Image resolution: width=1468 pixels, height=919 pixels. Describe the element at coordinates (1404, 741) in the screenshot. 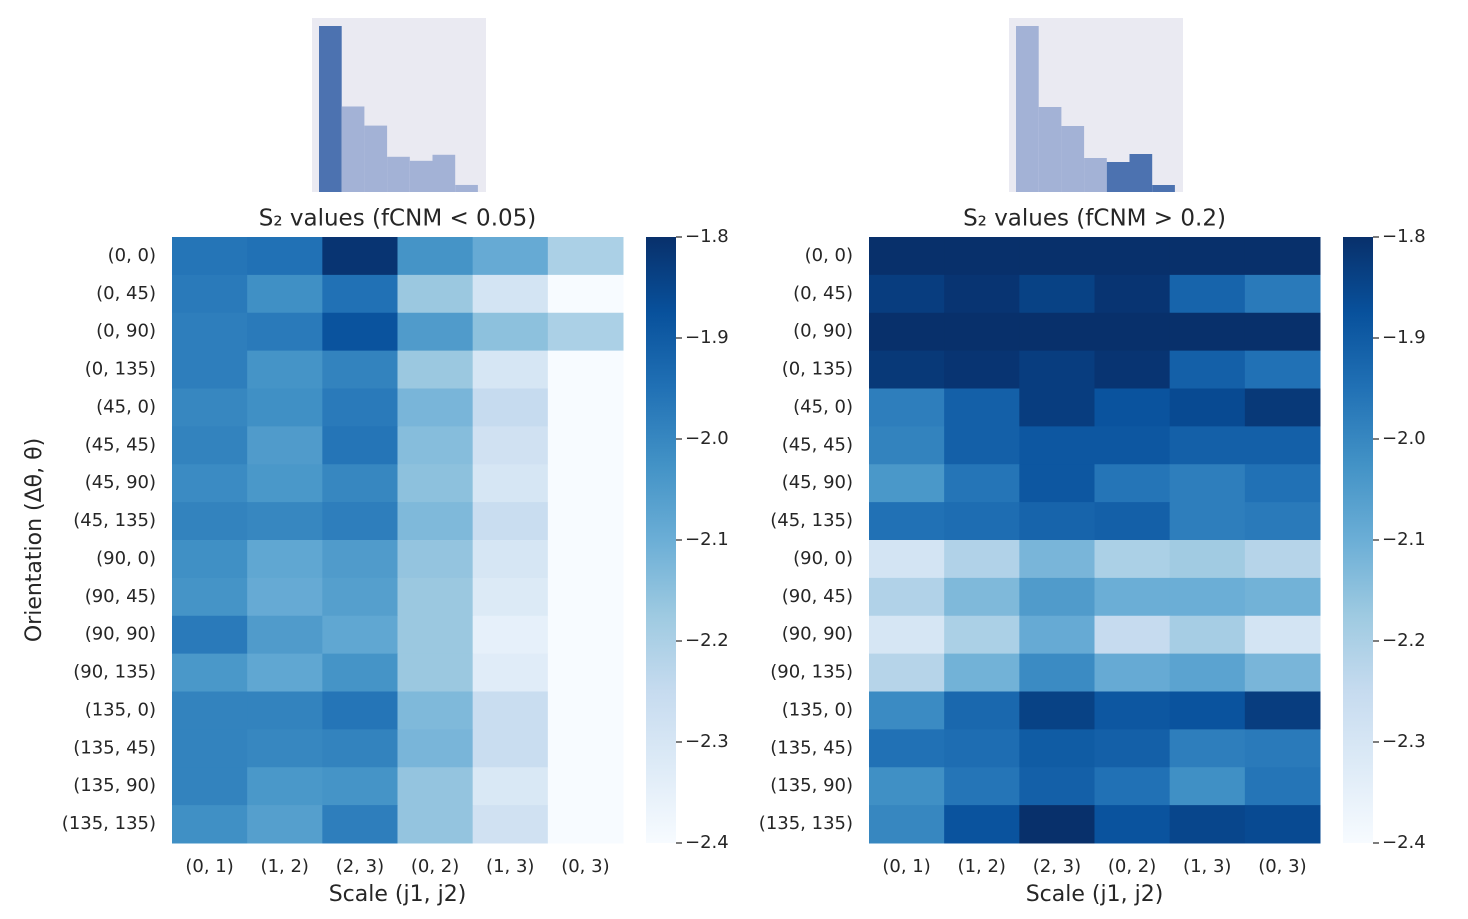

I see `colorbar-tick-label: −2.3` at that location.